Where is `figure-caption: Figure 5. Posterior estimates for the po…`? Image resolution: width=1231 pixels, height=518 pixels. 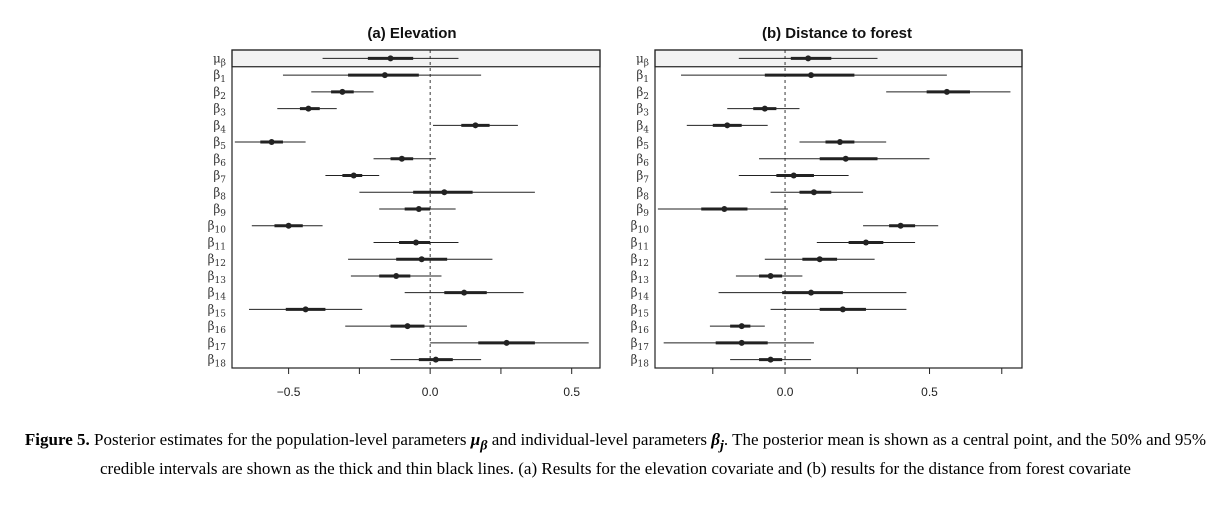 figure-caption: Figure 5. Posterior estimates for the po… is located at coordinates (615, 454).